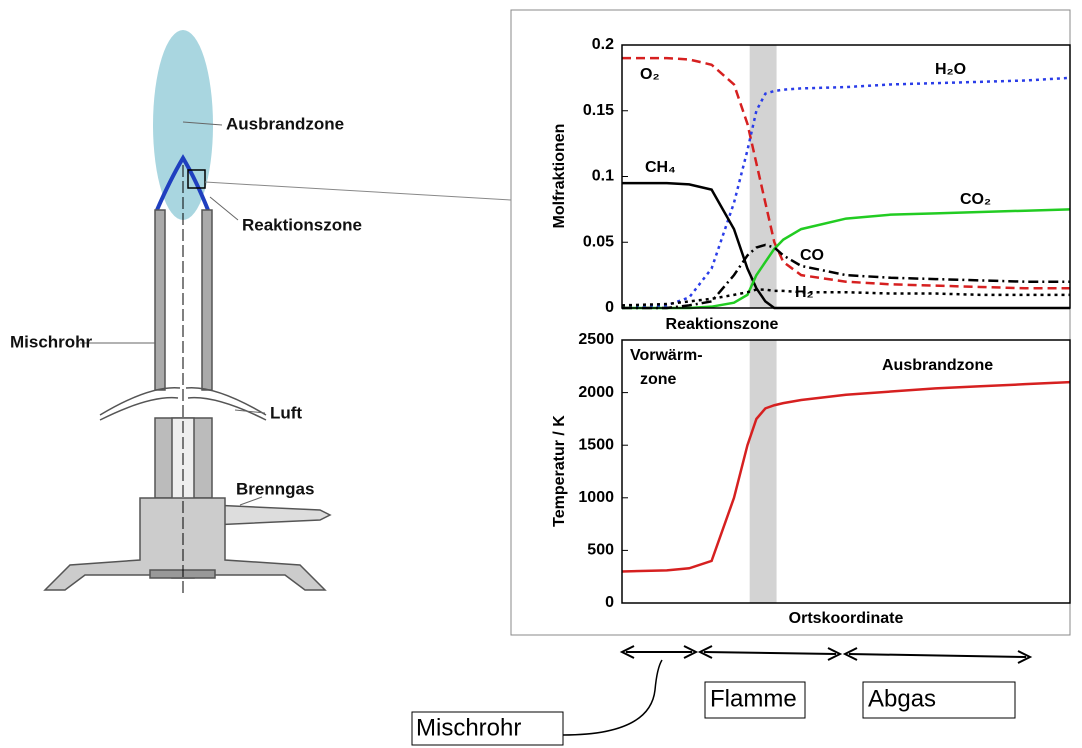 Image resolution: width=1082 pixels, height=748 pixels. Describe the element at coordinates (196, 179) in the screenshot. I see `zoom-box` at that location.